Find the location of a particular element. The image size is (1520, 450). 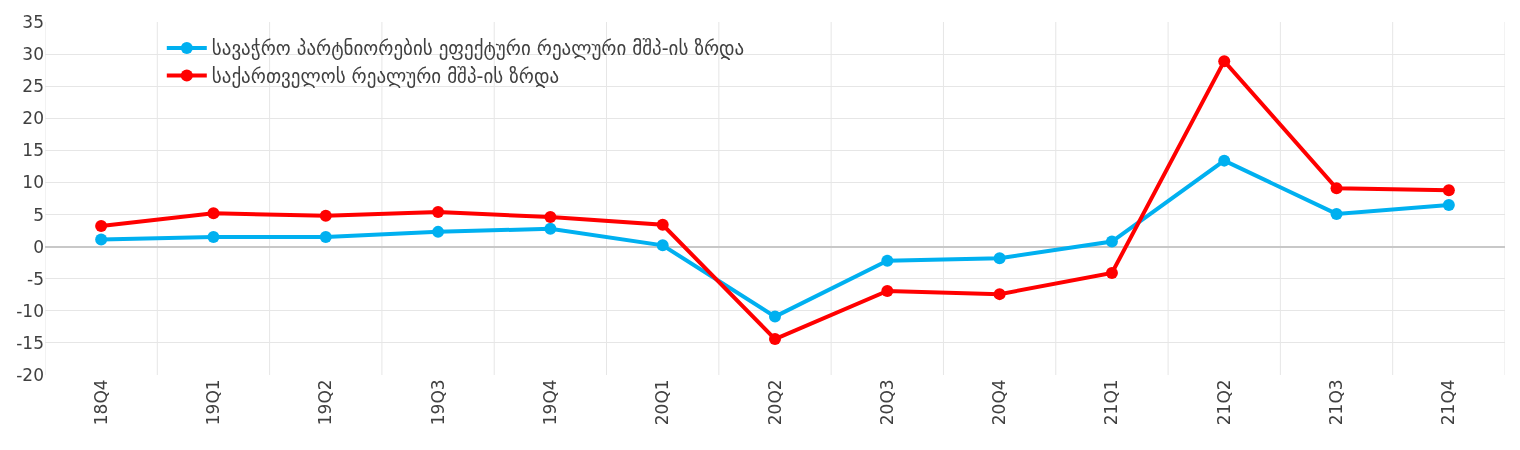

x-tick-label: 18Q4 is located at coordinates (100, 402).